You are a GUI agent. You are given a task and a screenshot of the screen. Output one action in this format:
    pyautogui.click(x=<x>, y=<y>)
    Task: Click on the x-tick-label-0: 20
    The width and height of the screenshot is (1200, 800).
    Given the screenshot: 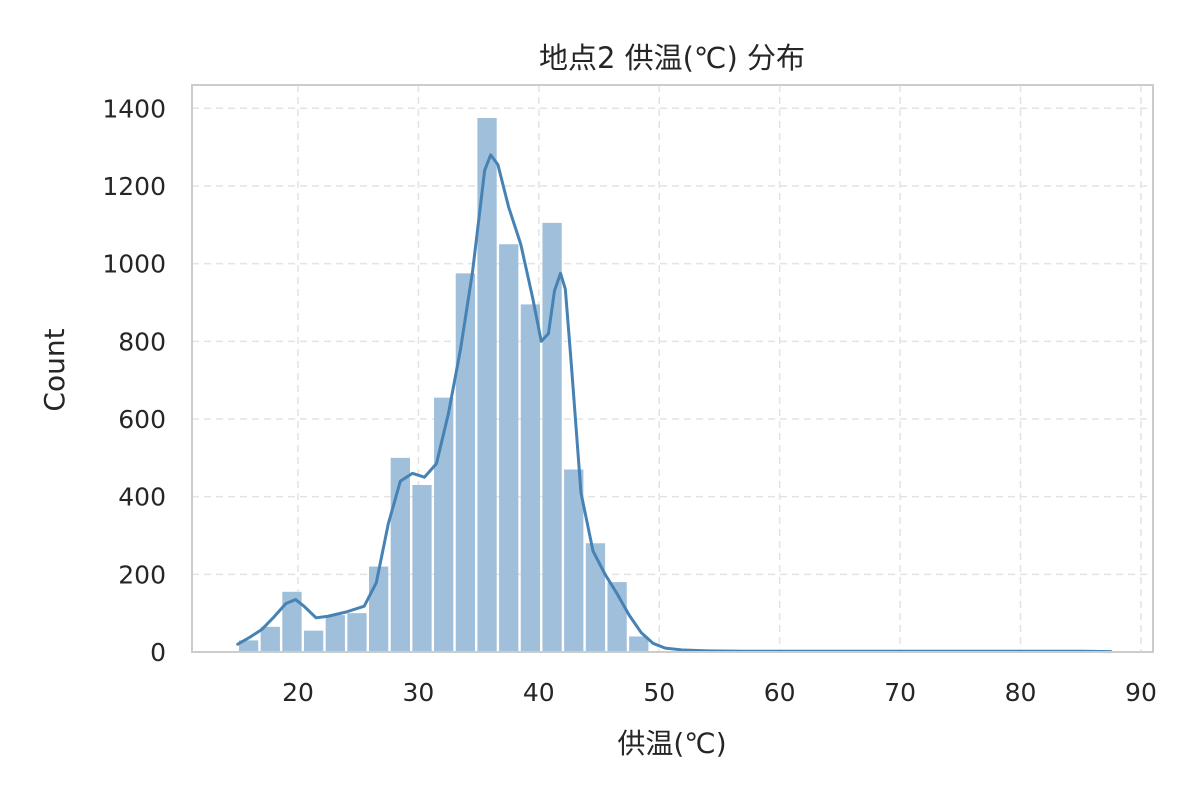 What is the action you would take?
    pyautogui.click(x=298, y=692)
    